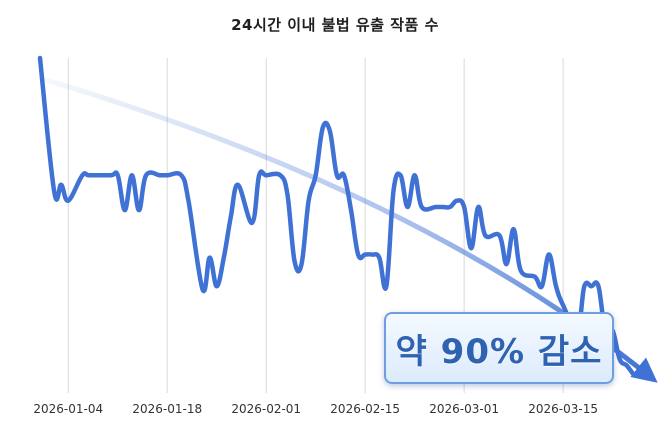 The image size is (670, 427). Describe the element at coordinates (499, 351) in the screenshot. I see `reduction-callout-text: 약 90% 감소` at that location.